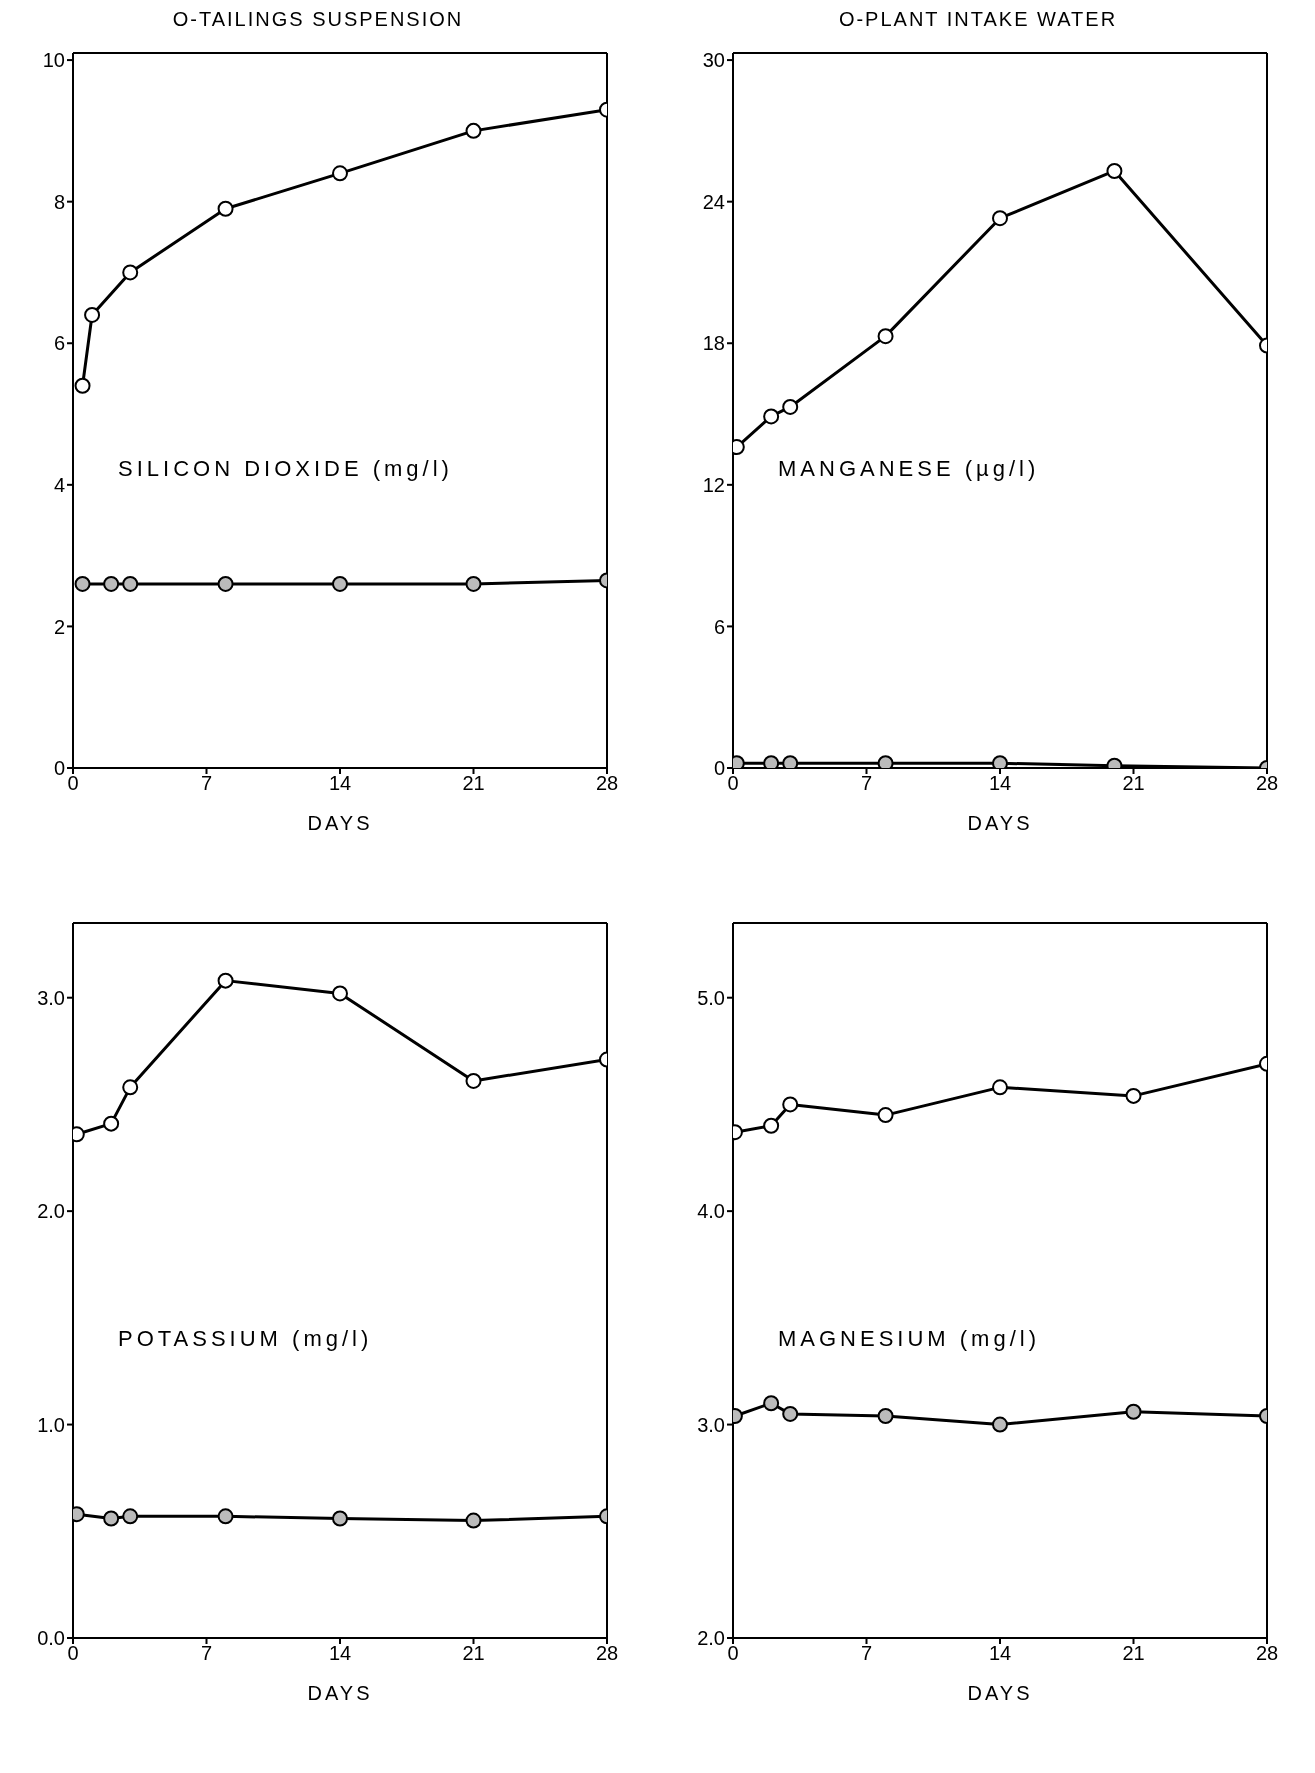 The image size is (1315, 1773). Describe the element at coordinates (285, 468) in the screenshot. I see `annotation: SILICON DIOXIDE (mg/l)` at that location.